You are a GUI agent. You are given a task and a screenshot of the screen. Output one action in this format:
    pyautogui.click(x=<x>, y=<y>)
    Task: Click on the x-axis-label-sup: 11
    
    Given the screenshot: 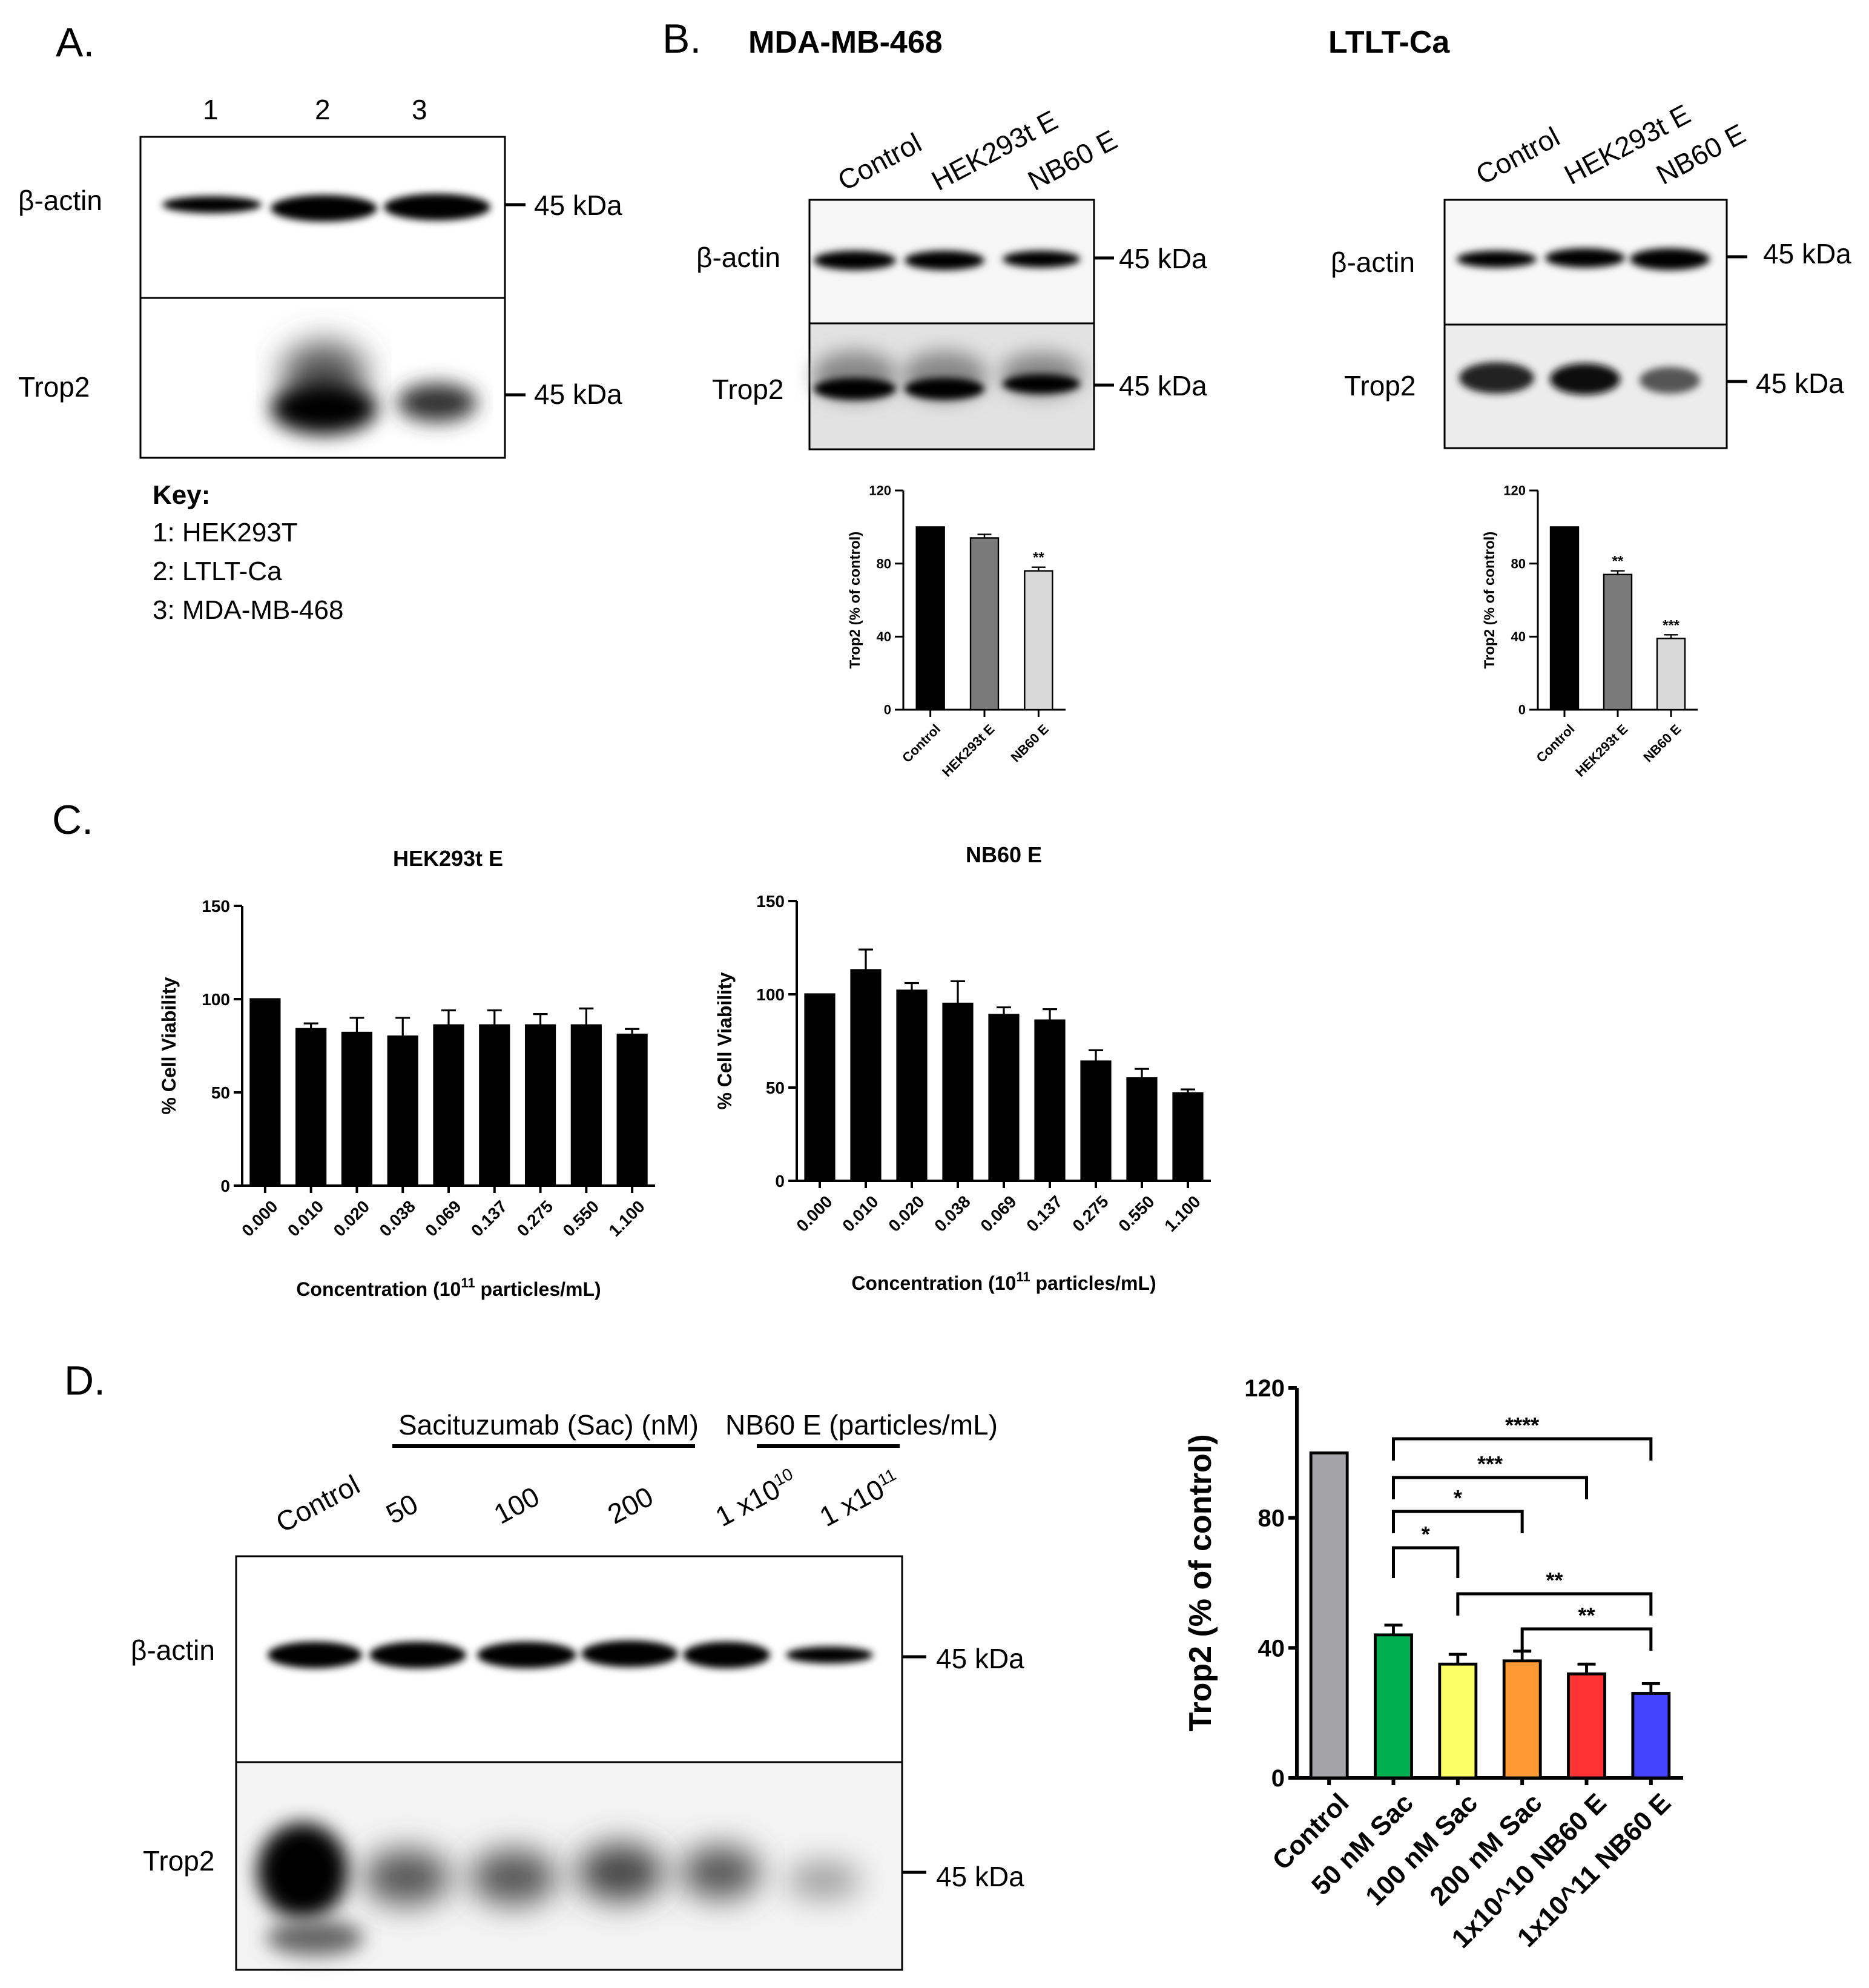 What is the action you would take?
    pyautogui.click(x=1023, y=1276)
    